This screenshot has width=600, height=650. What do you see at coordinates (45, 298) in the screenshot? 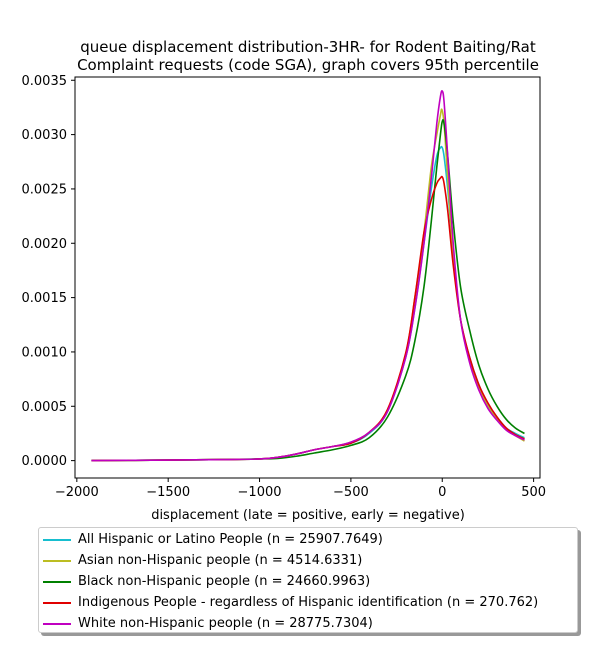
I see `y-tick-label: 0.0015` at bounding box center [45, 298].